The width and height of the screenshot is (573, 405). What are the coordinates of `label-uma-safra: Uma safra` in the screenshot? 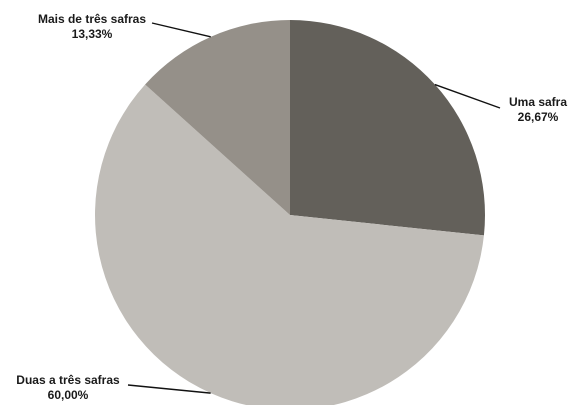 It's located at (538, 102).